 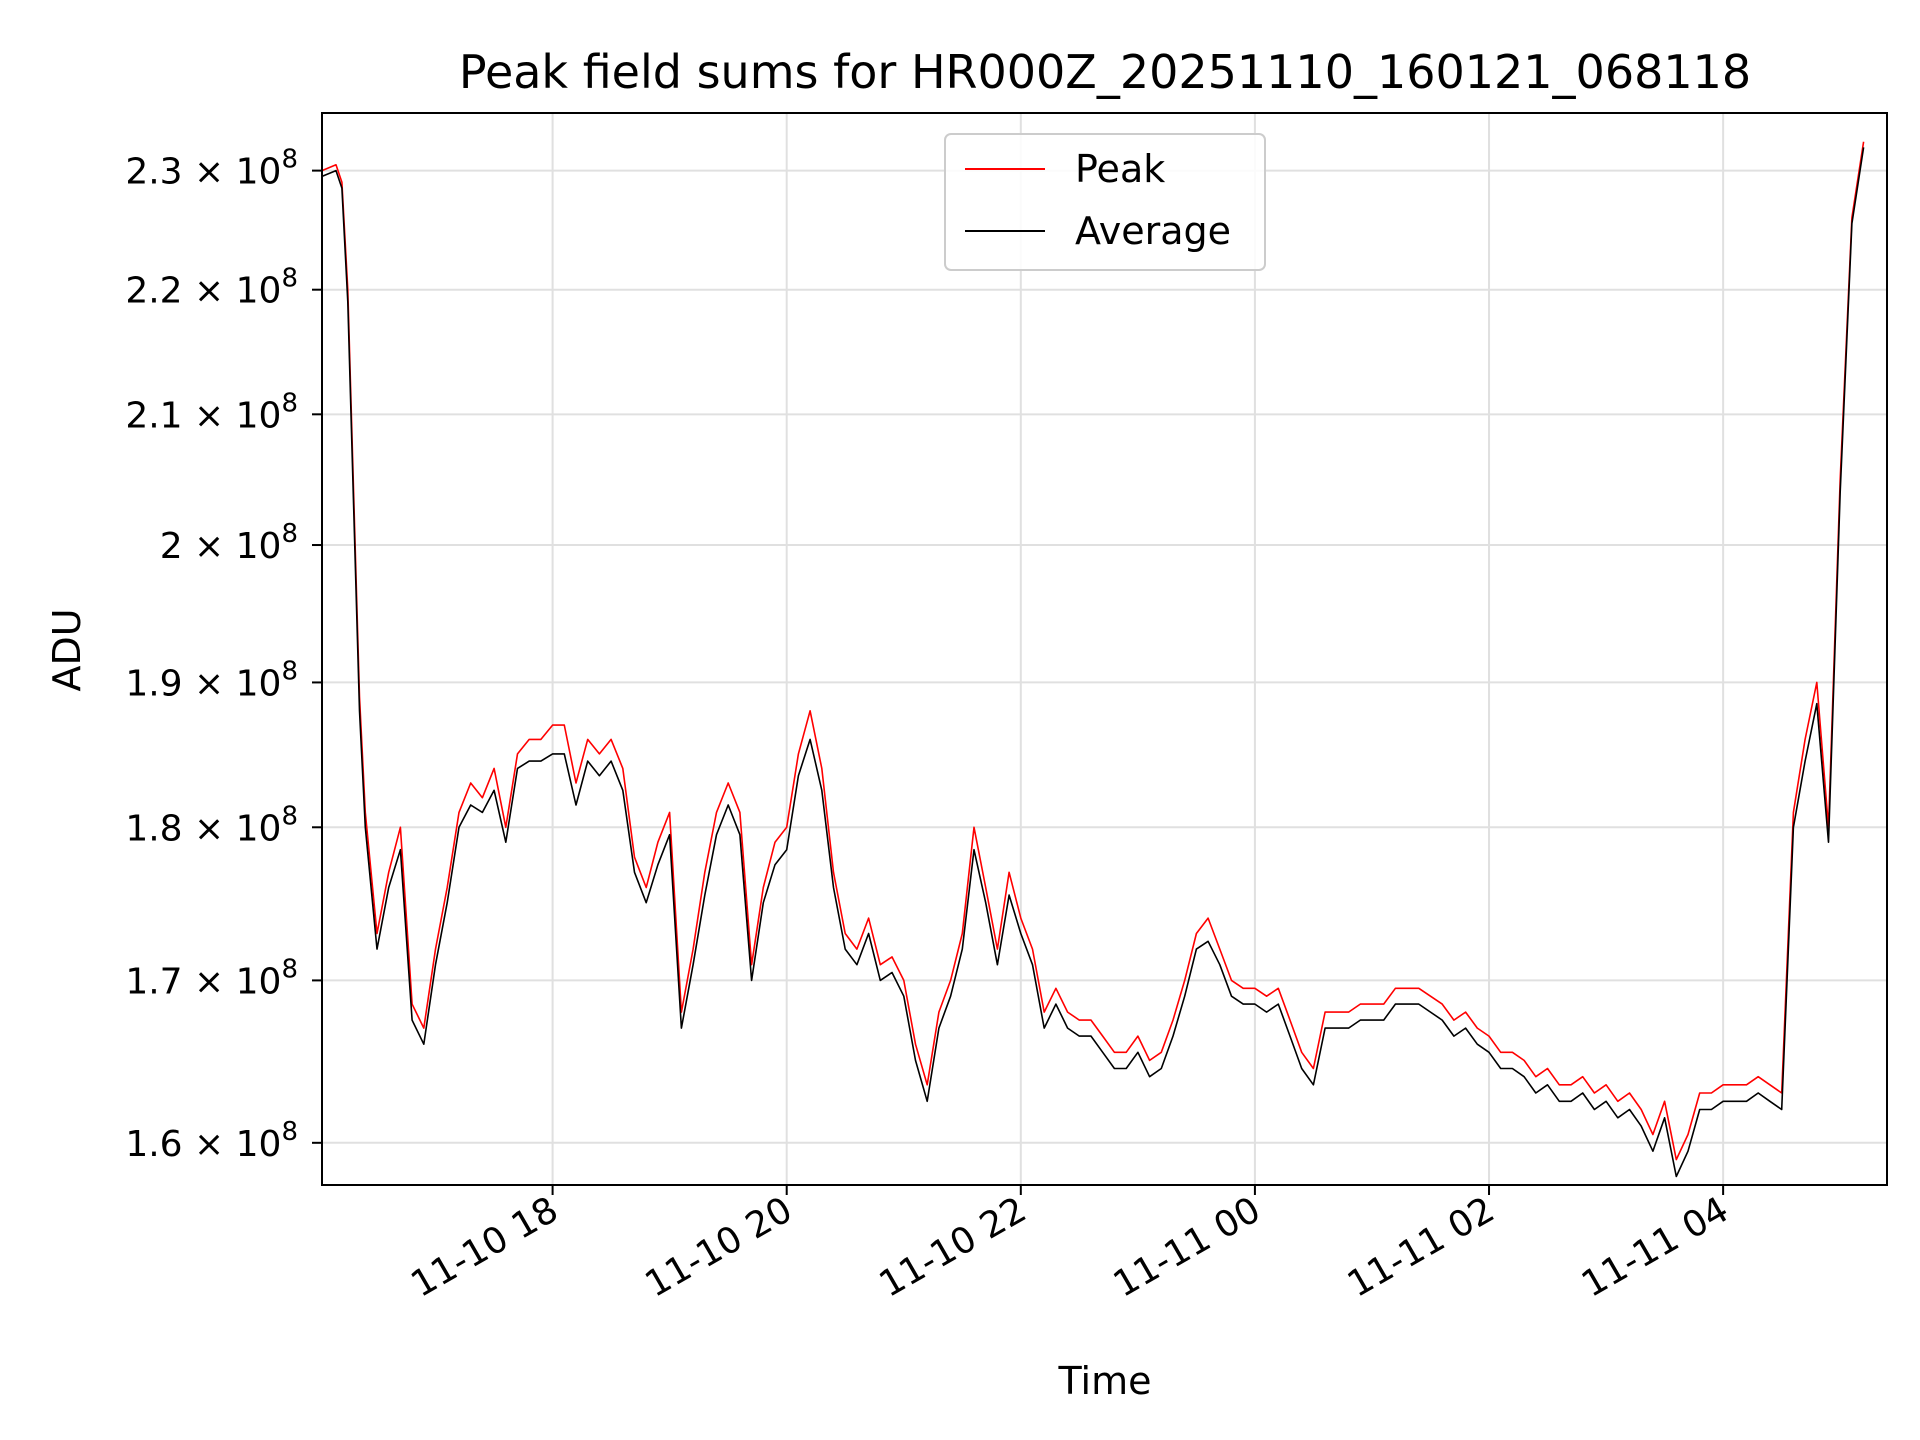 I want to click on legend-average-label: Average, so click(x=1153, y=231).